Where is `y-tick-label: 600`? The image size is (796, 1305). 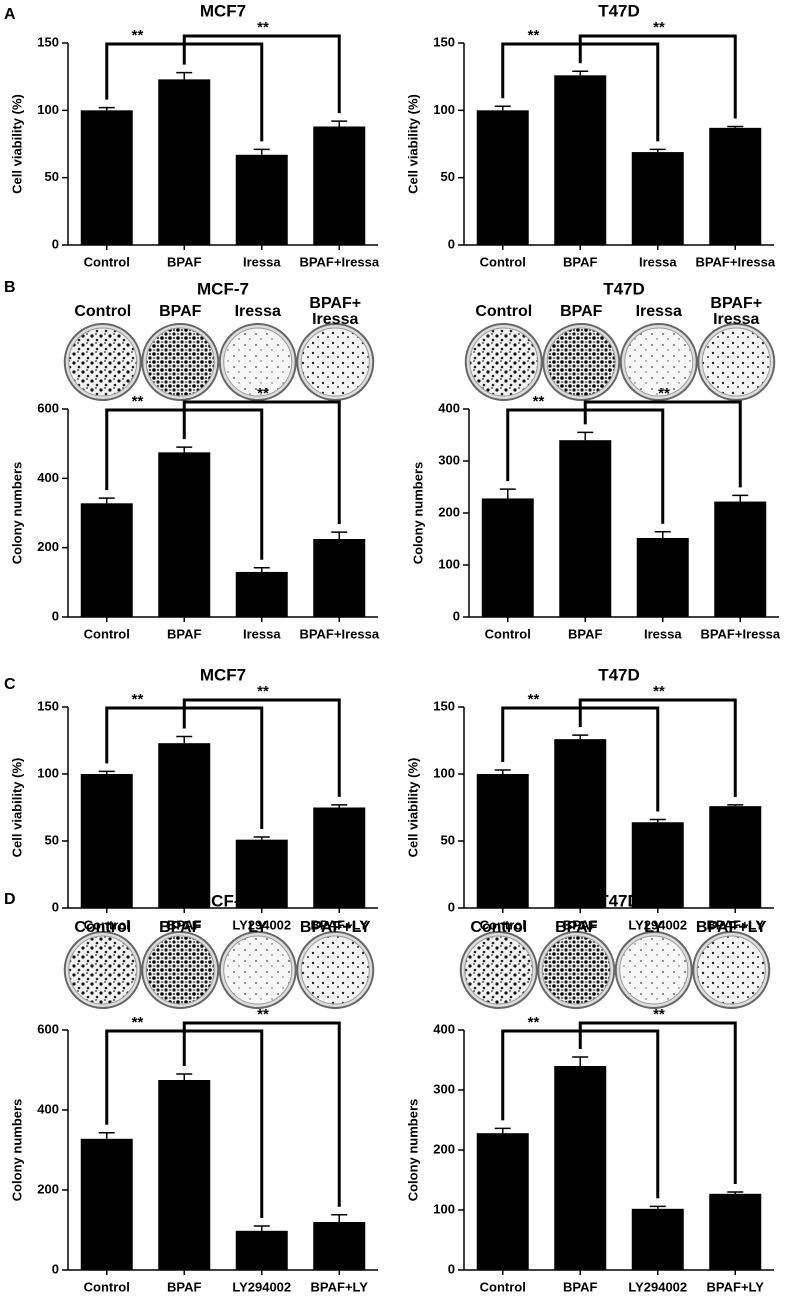
y-tick-label: 600 is located at coordinates (48, 407).